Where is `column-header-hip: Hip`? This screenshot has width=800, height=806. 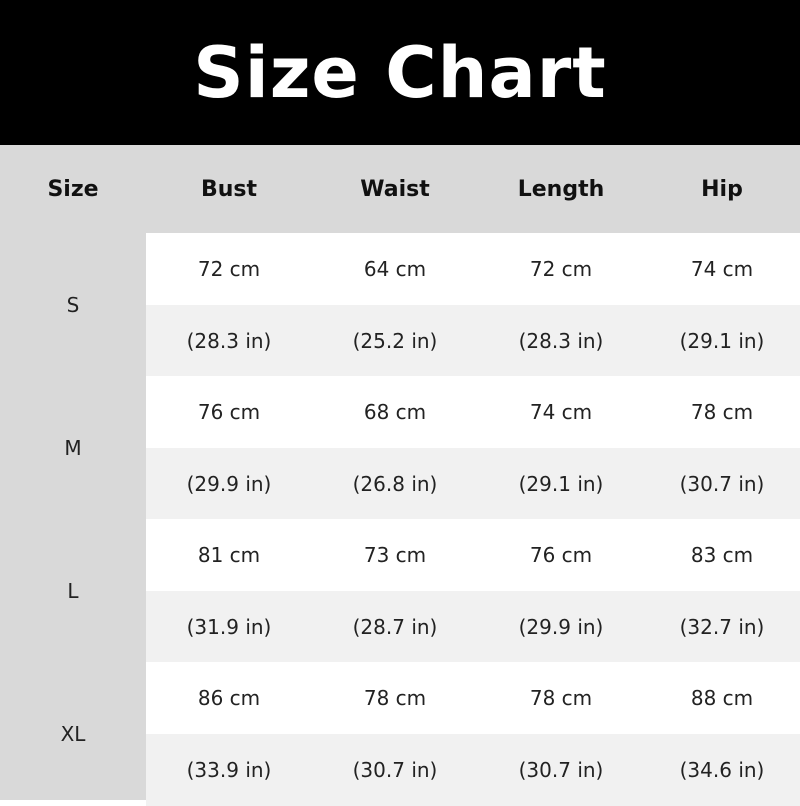 column-header-hip: Hip is located at coordinates (722, 189).